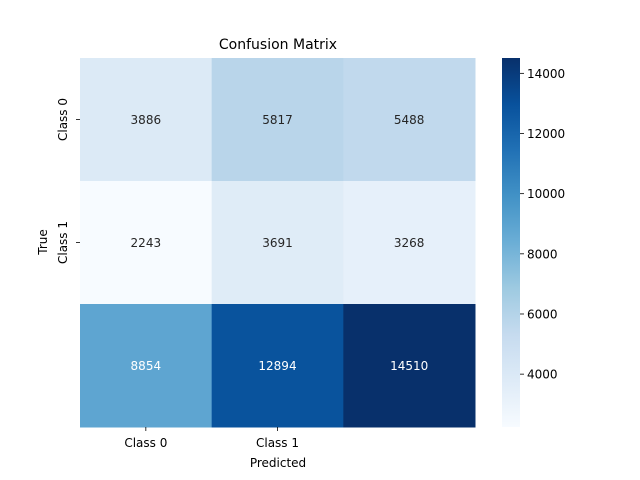 The image size is (640, 480). Describe the element at coordinates (511, 242) in the screenshot. I see `colorbar-gradient` at that location.